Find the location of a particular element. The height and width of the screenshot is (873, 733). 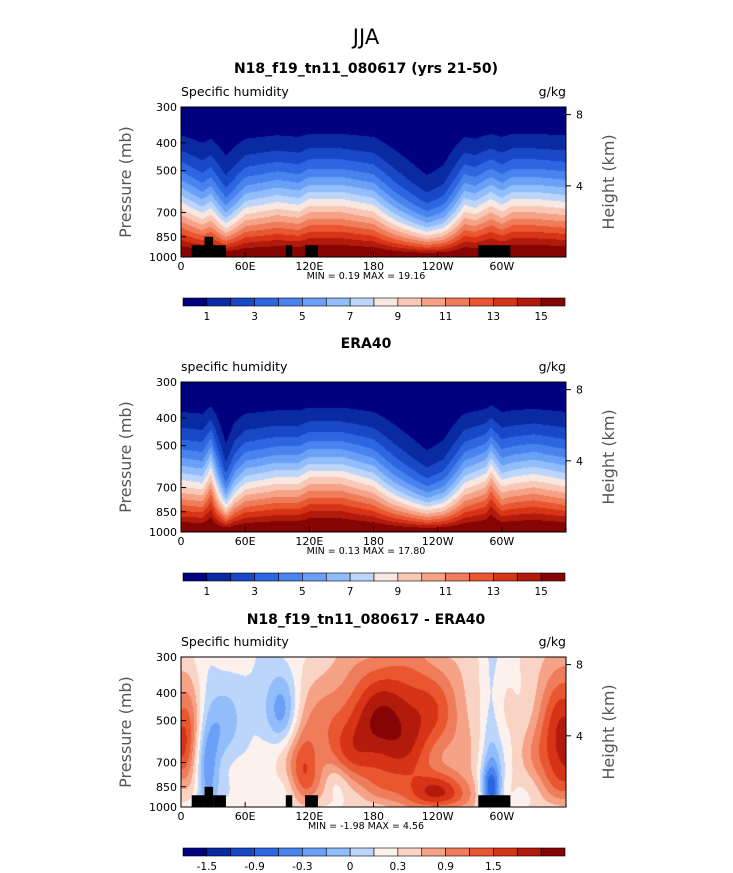

colorbar-label: 0 is located at coordinates (350, 867).